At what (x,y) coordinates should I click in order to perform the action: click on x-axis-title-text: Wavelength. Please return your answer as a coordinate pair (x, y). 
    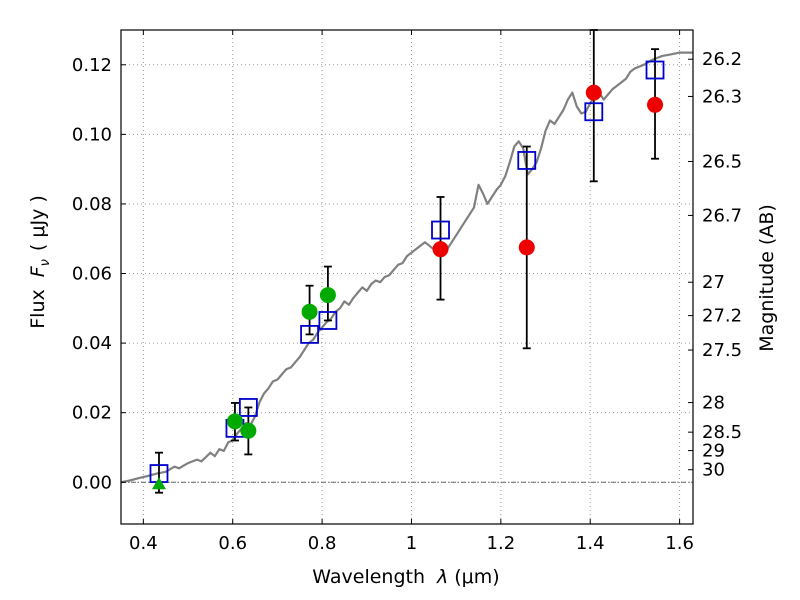
    Looking at the image, I should click on (368, 577).